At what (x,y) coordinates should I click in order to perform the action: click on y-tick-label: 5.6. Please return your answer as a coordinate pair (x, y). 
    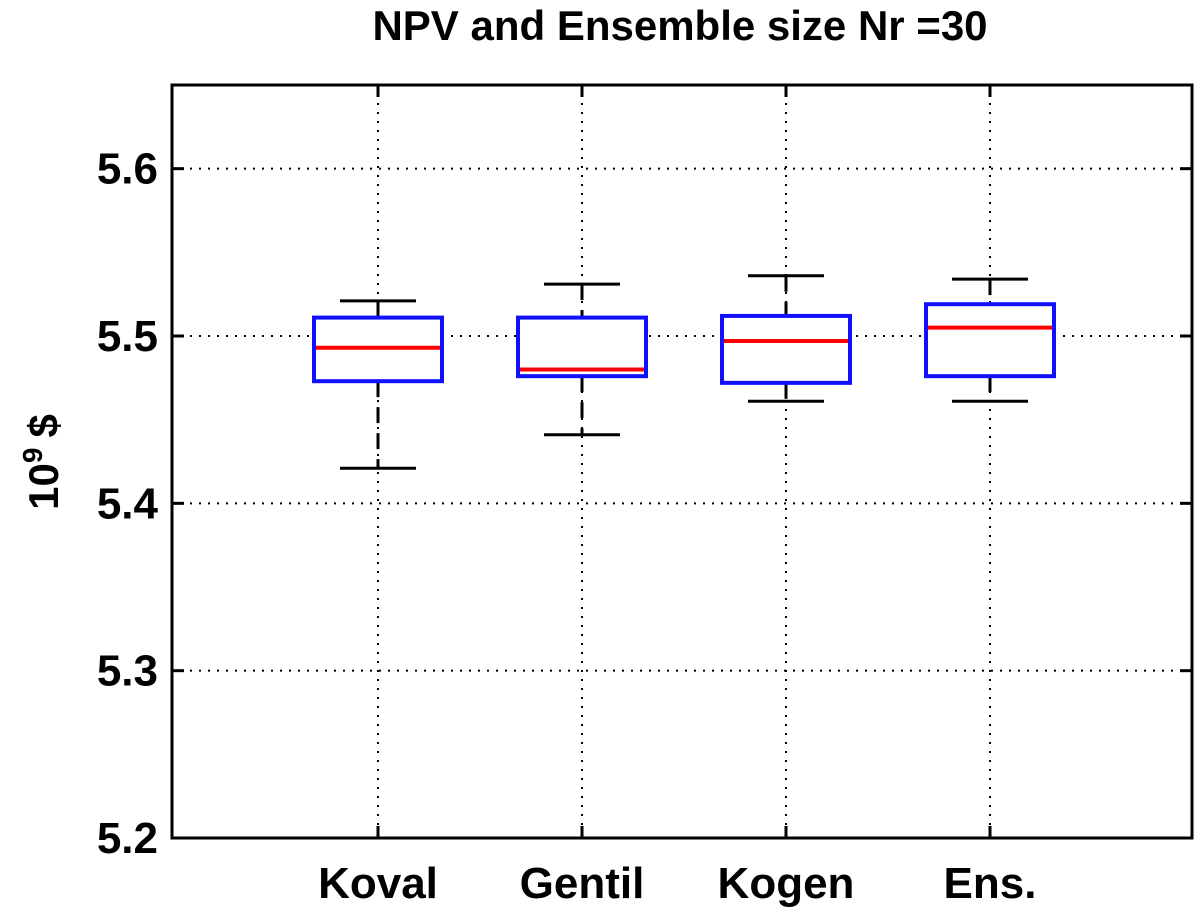
    Looking at the image, I should click on (127, 169).